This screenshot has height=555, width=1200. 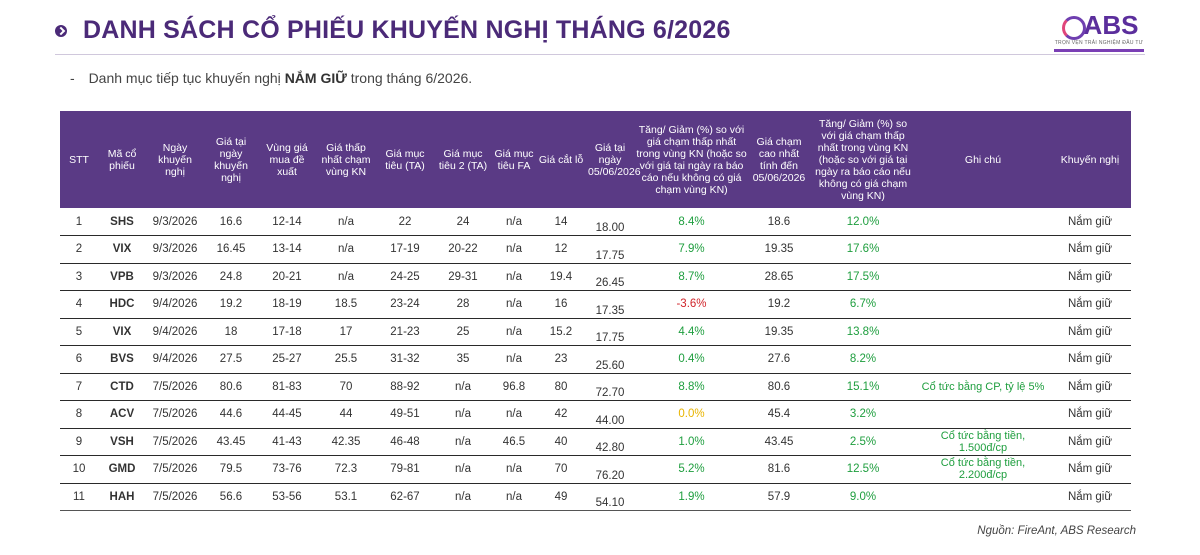 What do you see at coordinates (561, 387) in the screenshot?
I see `cell-stop-loss: 80` at bounding box center [561, 387].